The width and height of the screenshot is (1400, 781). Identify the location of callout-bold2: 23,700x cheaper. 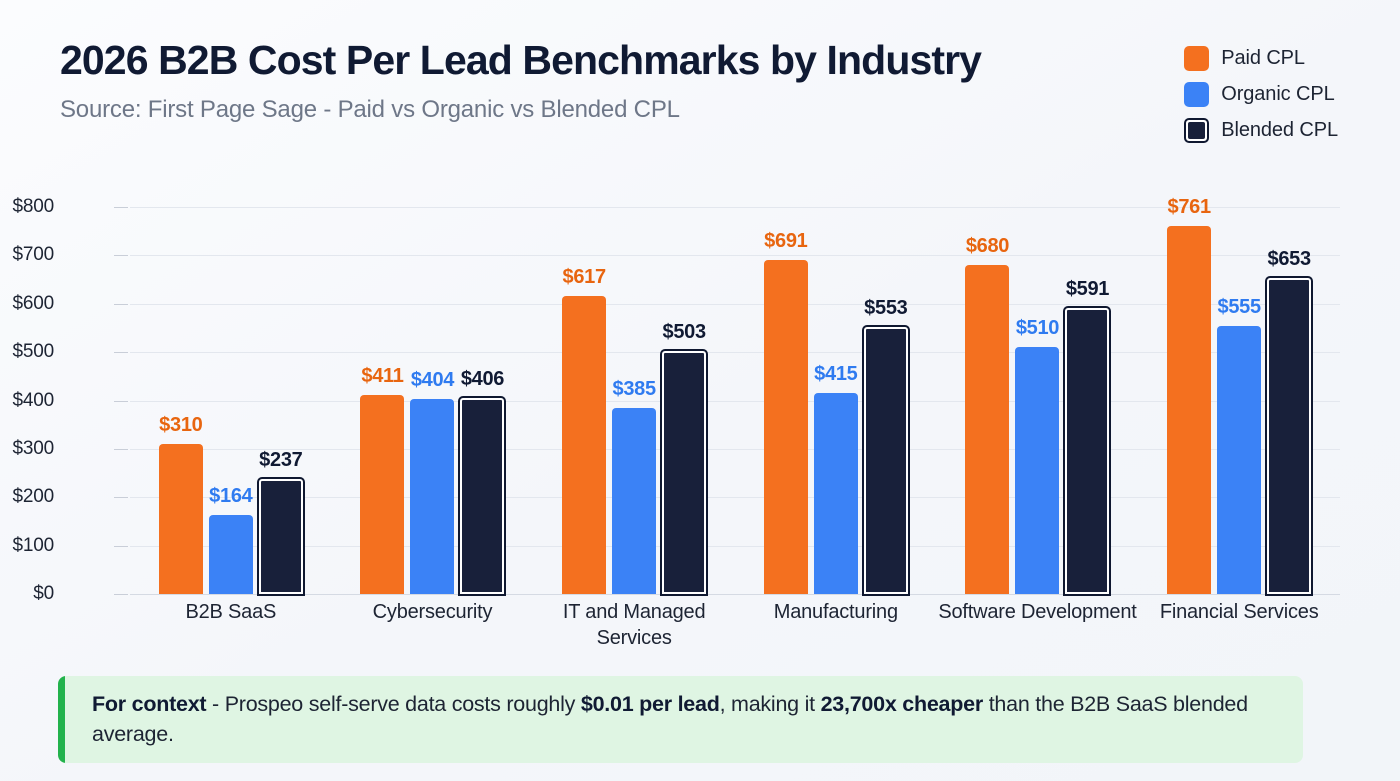
(902, 704).